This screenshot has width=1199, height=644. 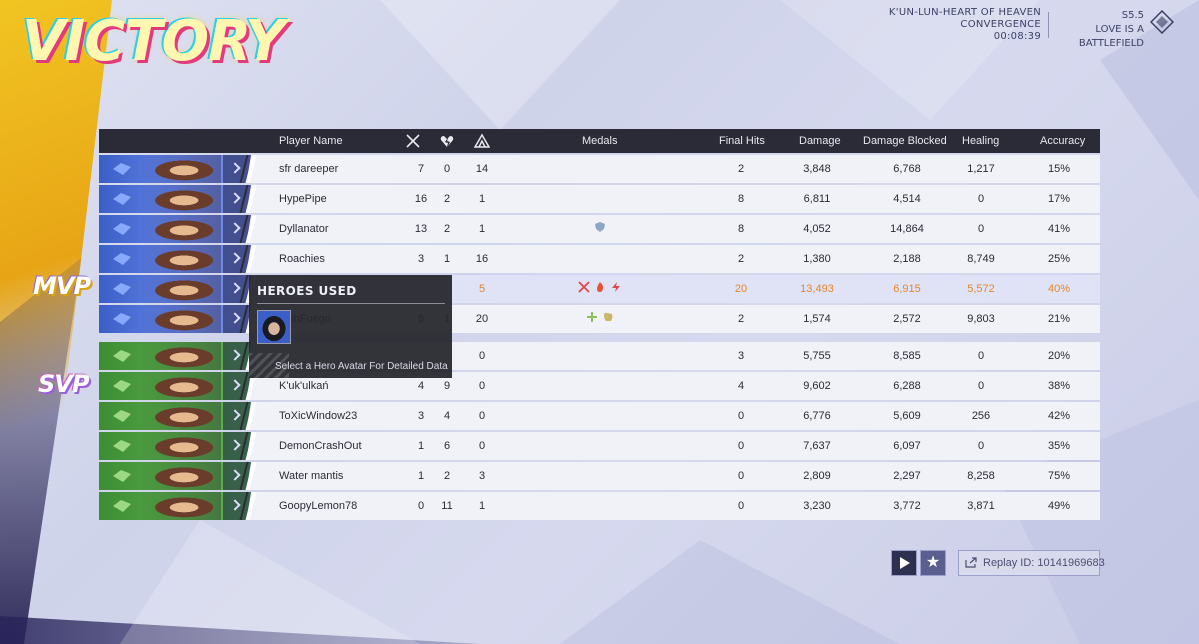 I want to click on match-duration: 00:08:39, so click(x=1017, y=36).